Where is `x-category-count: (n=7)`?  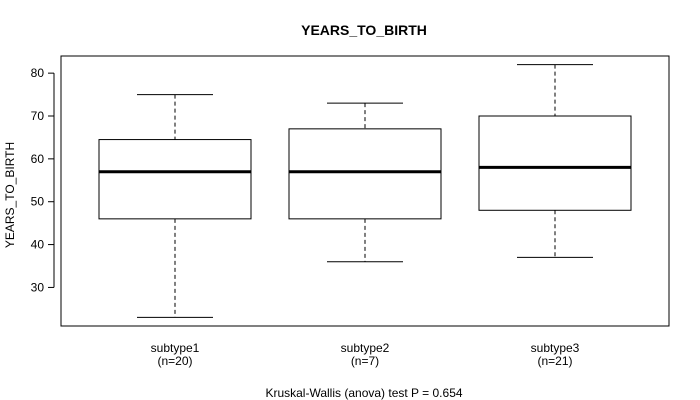
x-category-count: (n=7) is located at coordinates (365, 361).